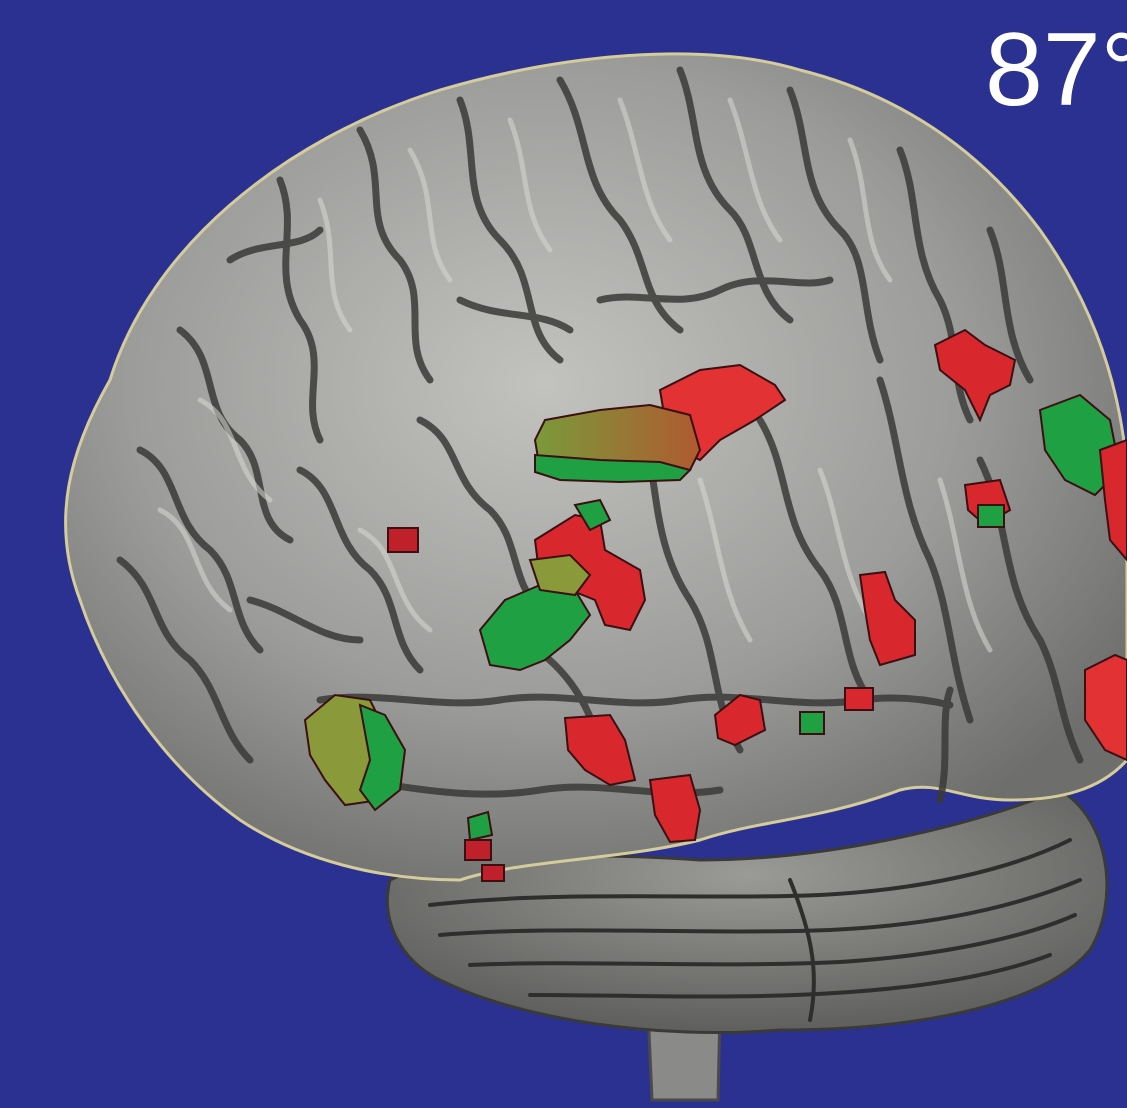 This screenshot has height=1108, width=1127. Describe the element at coordinates (560, 575) in the screenshot. I see `activation-overlap-cluster` at that location.